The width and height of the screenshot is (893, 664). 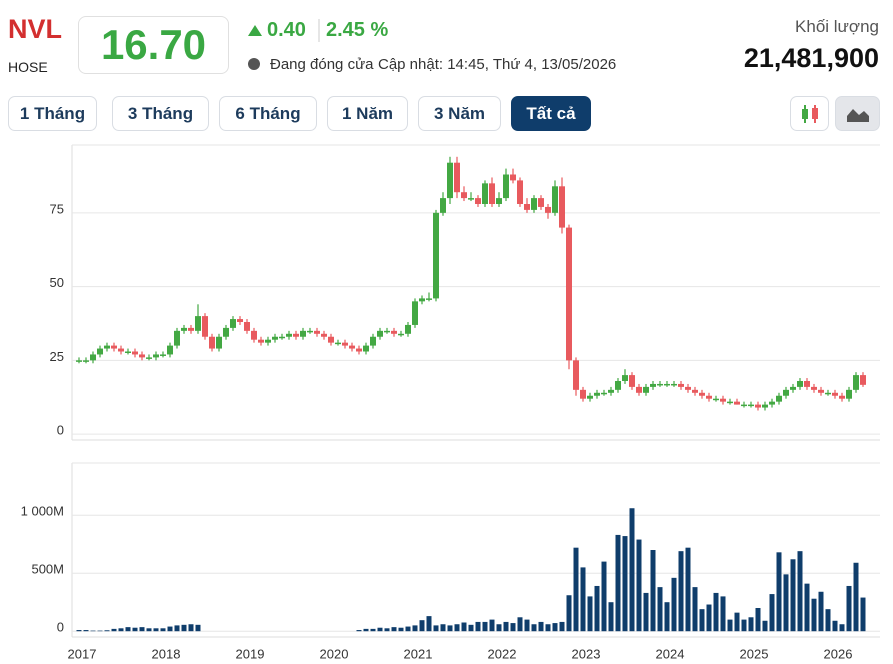 I want to click on icon-area, so click(x=857, y=115).